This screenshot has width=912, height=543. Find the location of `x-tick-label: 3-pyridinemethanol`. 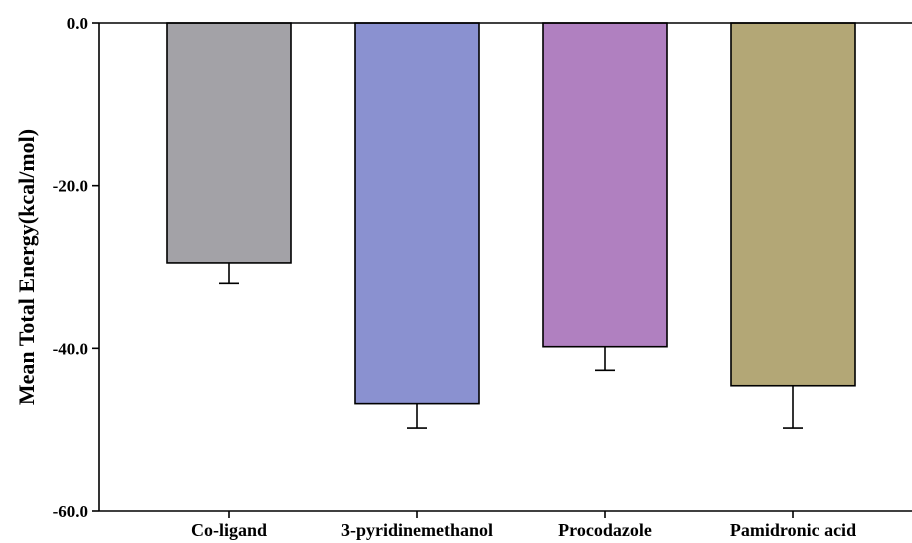

x-tick-label: 3-pyridinemethanol is located at coordinates (417, 530).